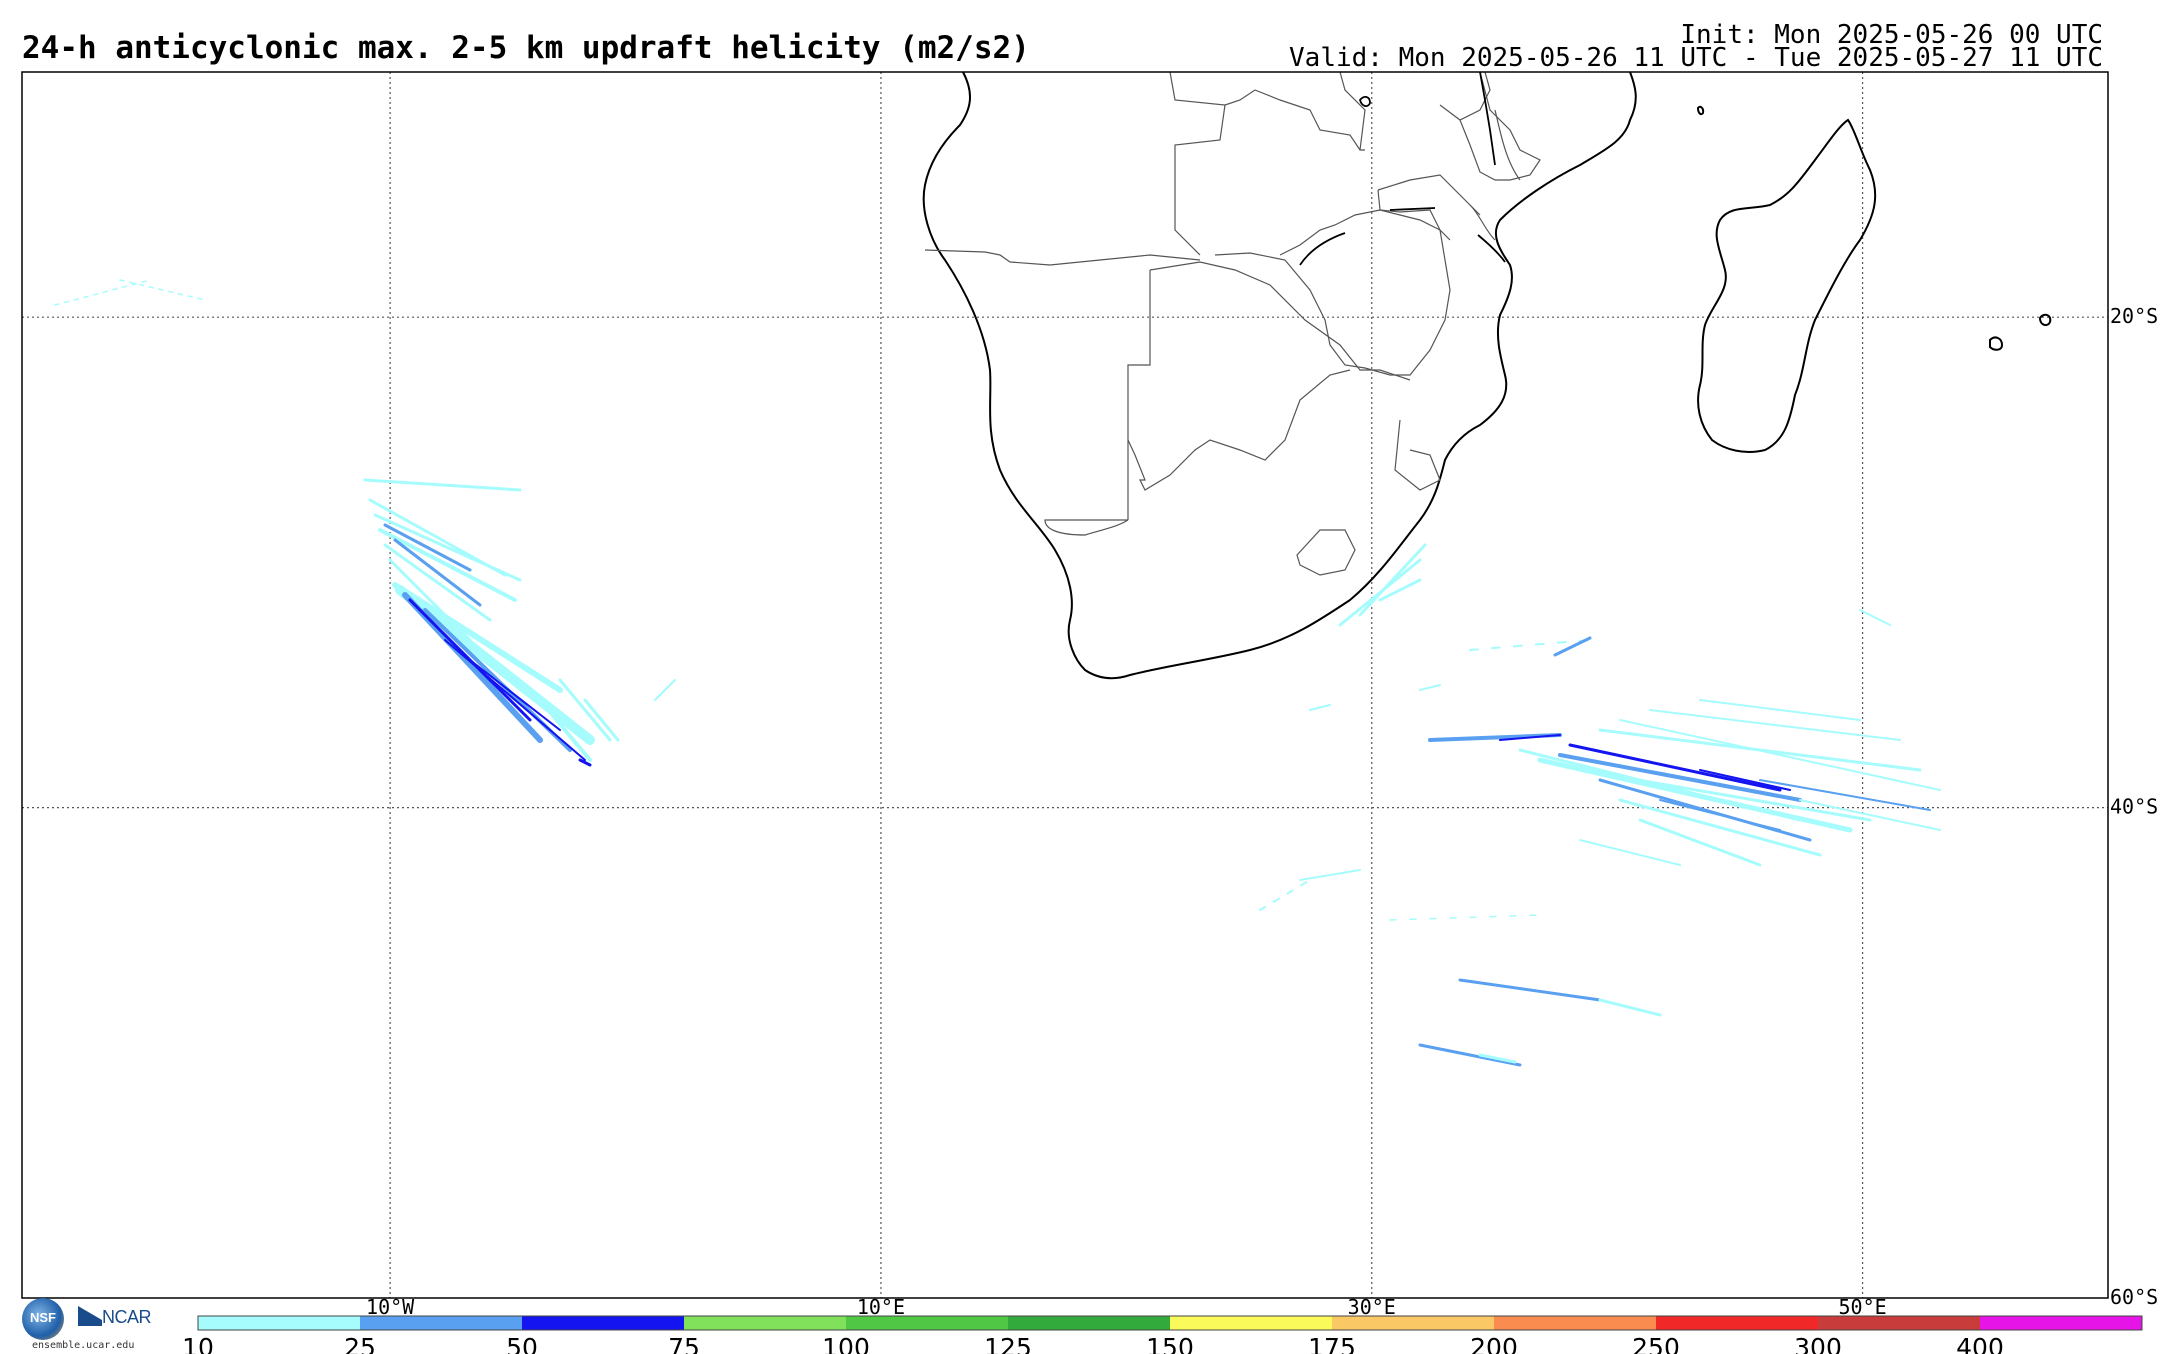  Describe the element at coordinates (198, 1343) in the screenshot. I see `colorbar-level-label: 10` at that location.